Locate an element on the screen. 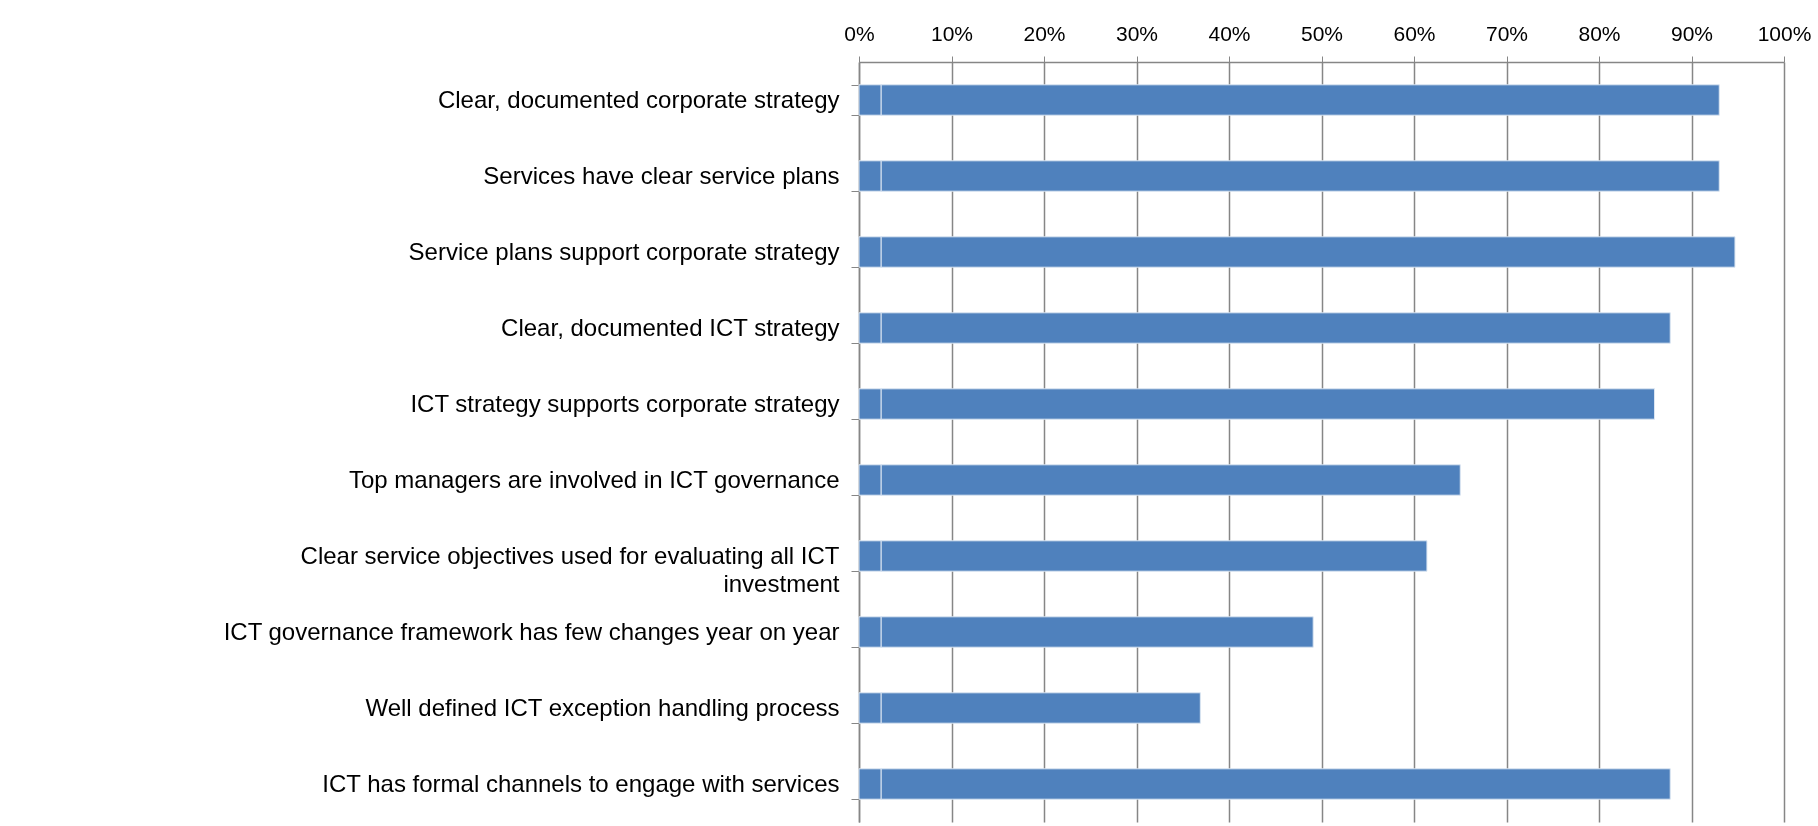  y-tick-label: Service plans support corporate strategy is located at coordinates (624, 251).